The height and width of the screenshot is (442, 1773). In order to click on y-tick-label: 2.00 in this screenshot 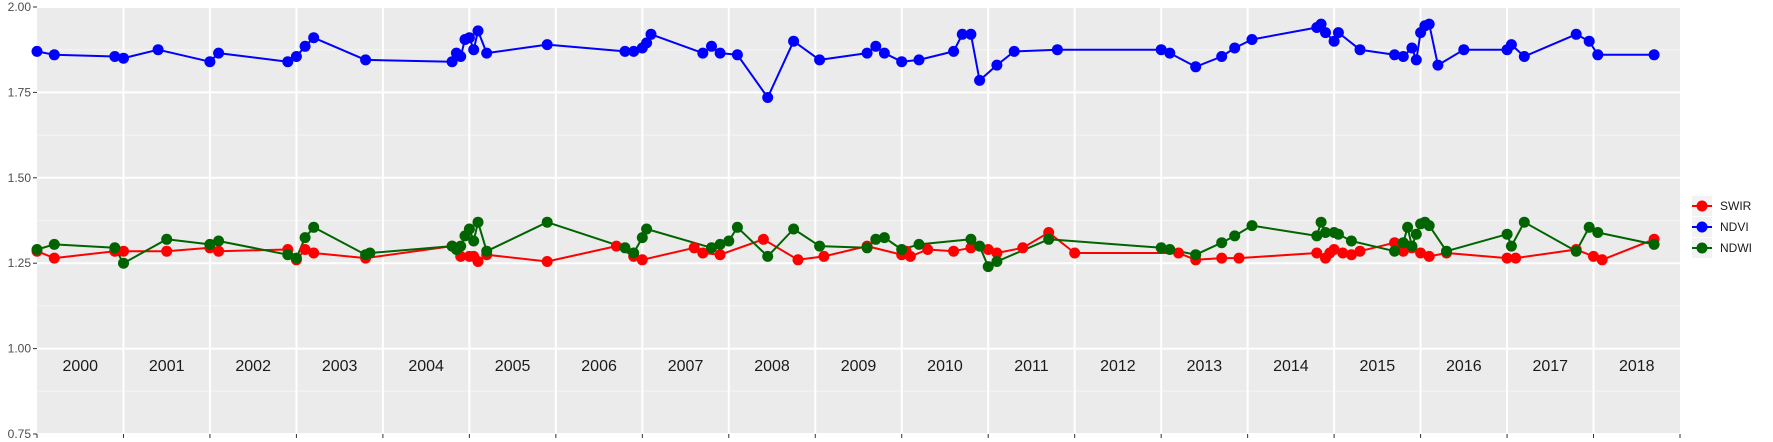, I will do `click(20, 7)`.